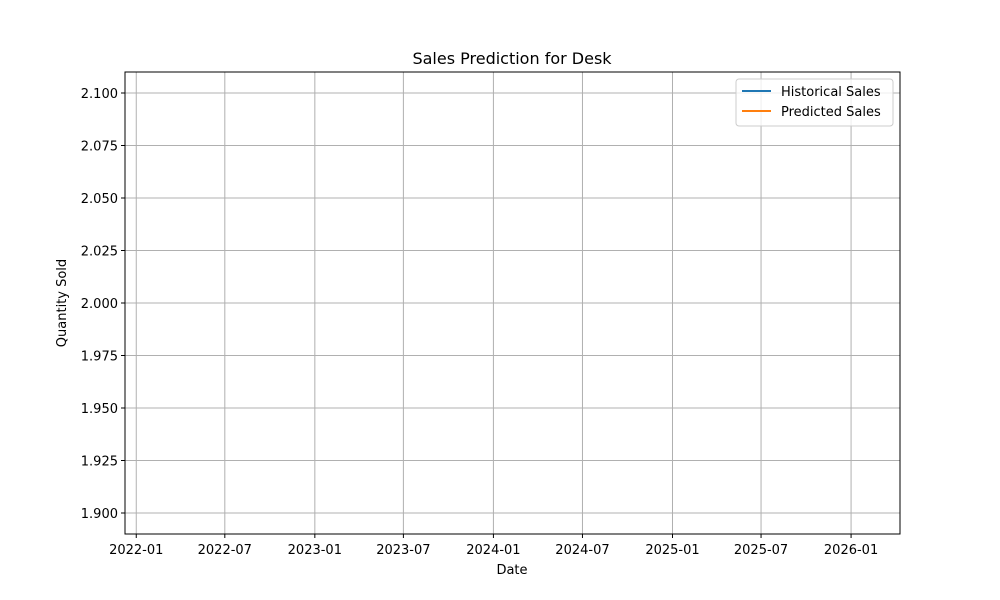 The height and width of the screenshot is (600, 1000). I want to click on x-tick-label: 2025-01, so click(672, 550).